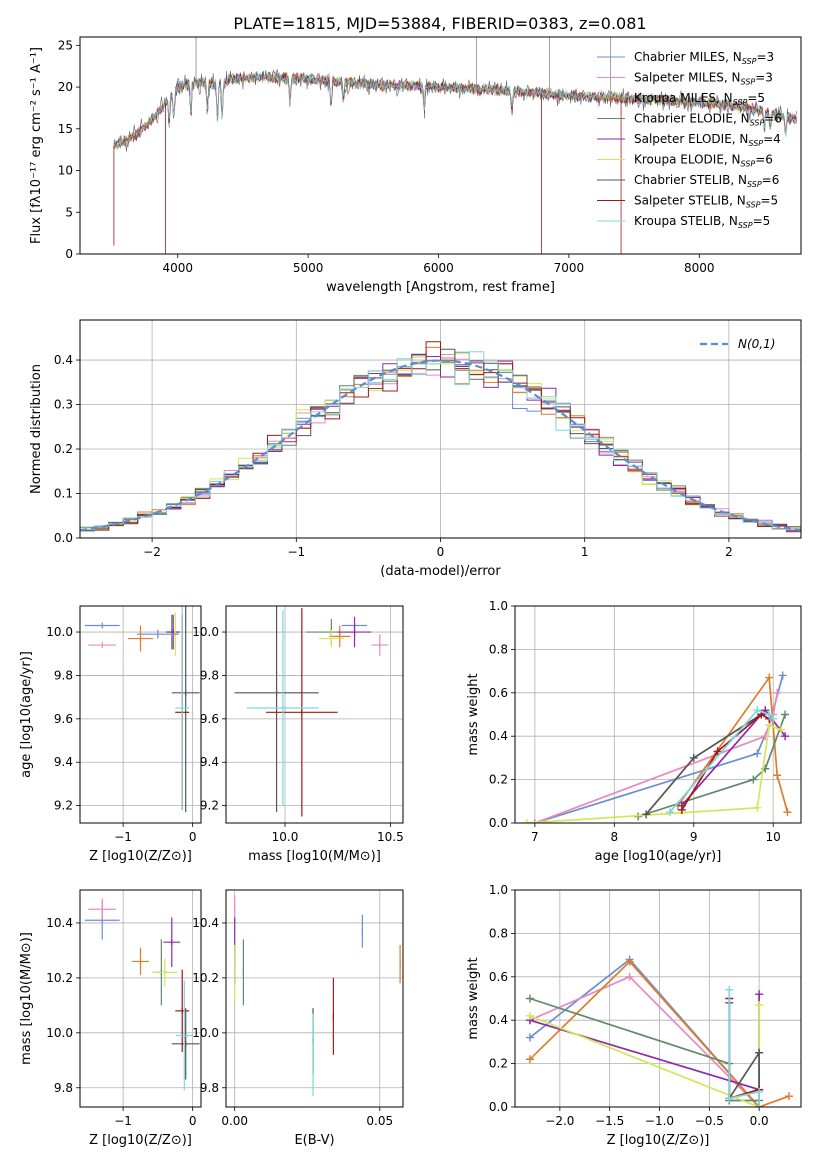 The image size is (819, 1170). I want to click on legend-label: Salpeter ELODIE, NSSP=4, so click(707, 140).